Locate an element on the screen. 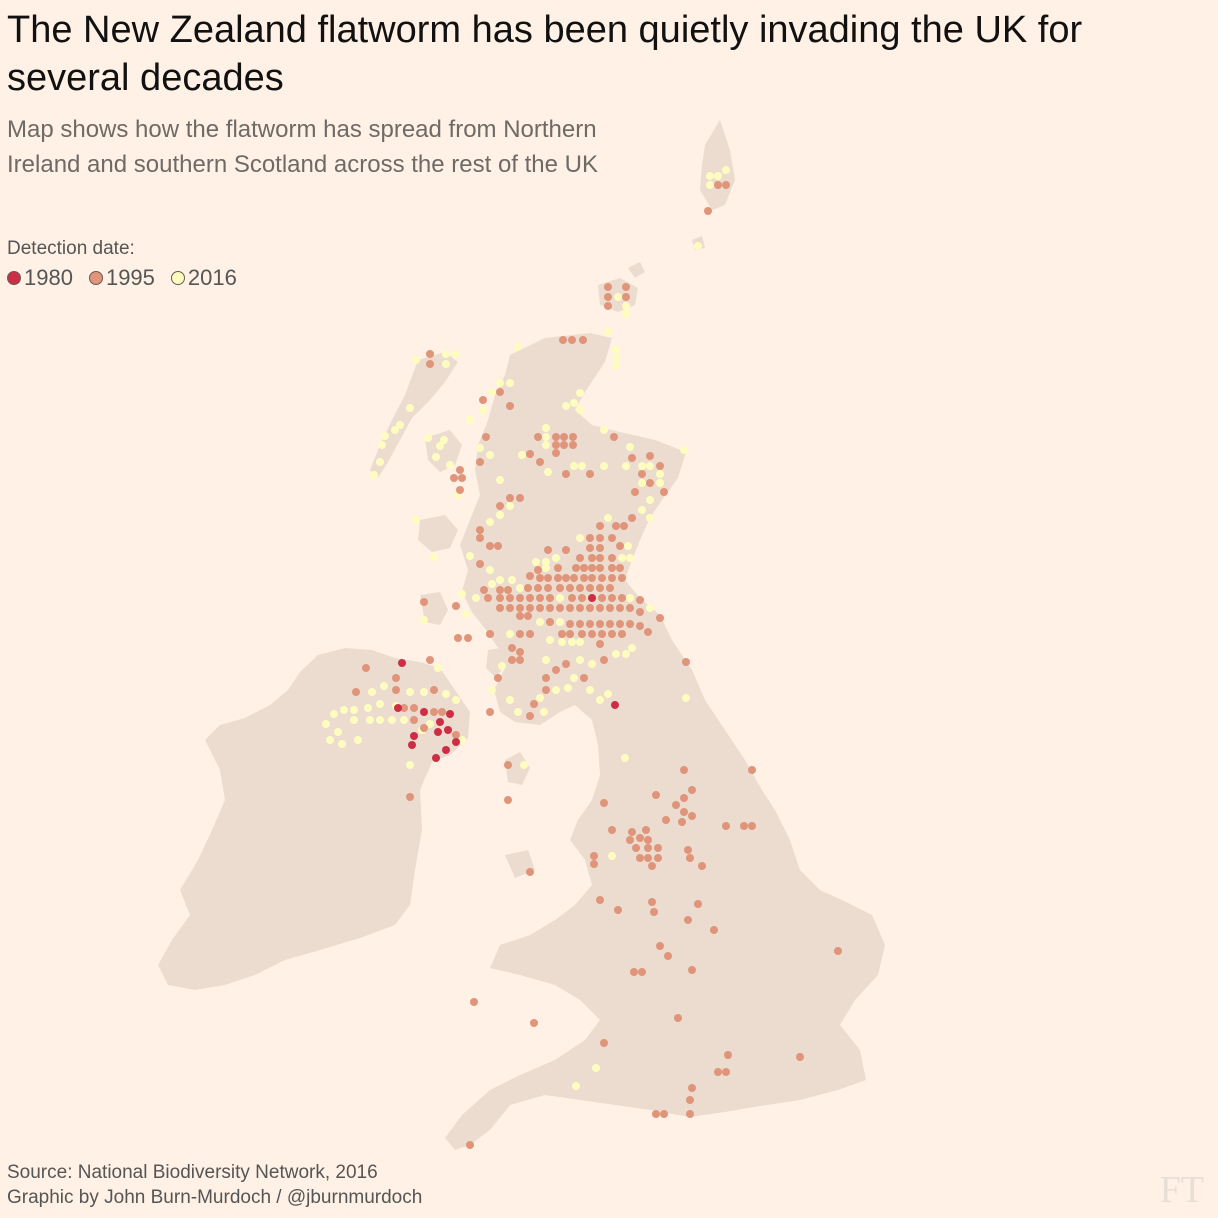  legend-swatch-2016 is located at coordinates (177, 278).